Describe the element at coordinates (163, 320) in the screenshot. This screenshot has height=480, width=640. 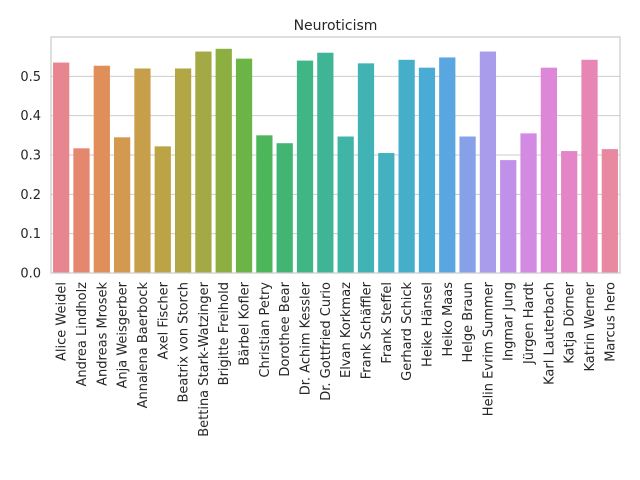
I see `x-tick-label: Axel Fischer` at that location.